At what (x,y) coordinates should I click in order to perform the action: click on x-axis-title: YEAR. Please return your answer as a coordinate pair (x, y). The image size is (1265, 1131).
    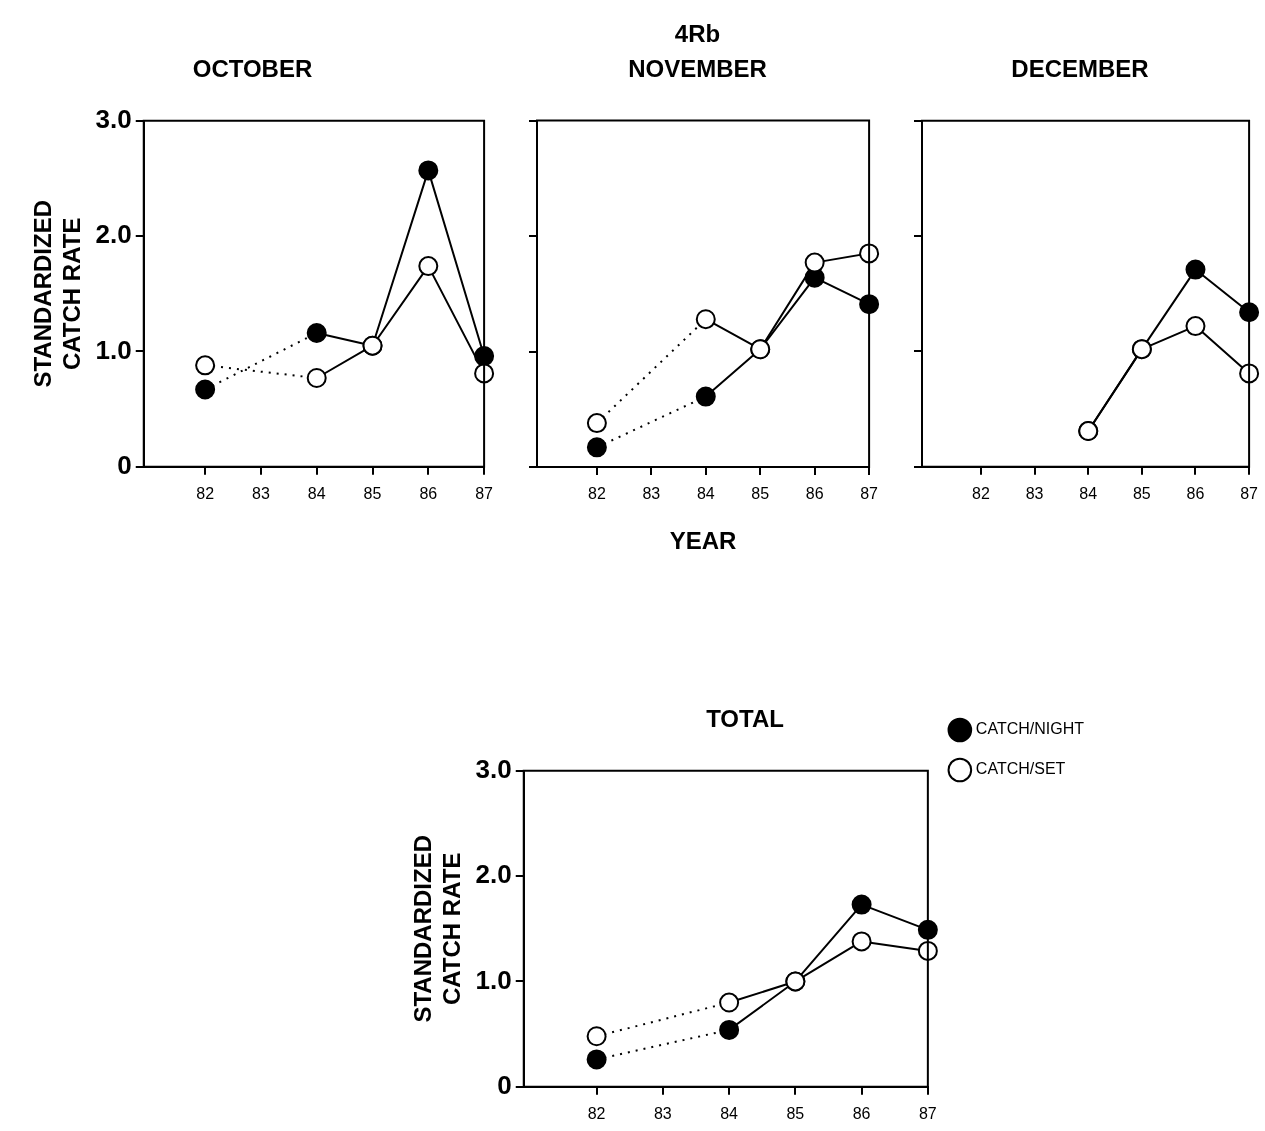
    Looking at the image, I should click on (703, 541).